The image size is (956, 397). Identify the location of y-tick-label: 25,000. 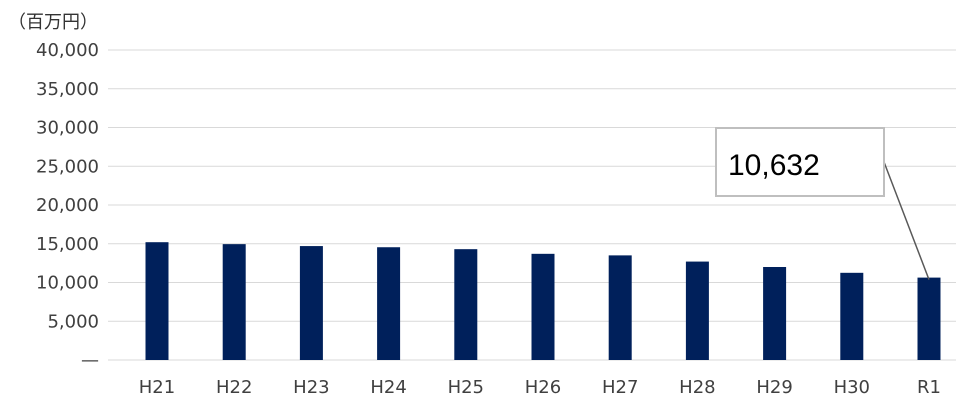
(67, 166).